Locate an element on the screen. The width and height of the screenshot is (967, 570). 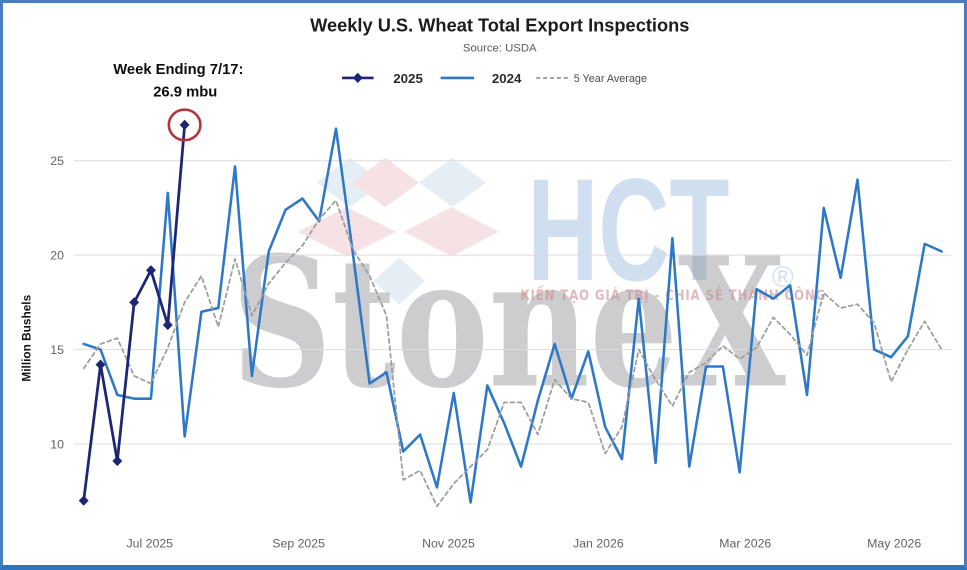
x-tick-label: Sep 2025 is located at coordinates (298, 543).